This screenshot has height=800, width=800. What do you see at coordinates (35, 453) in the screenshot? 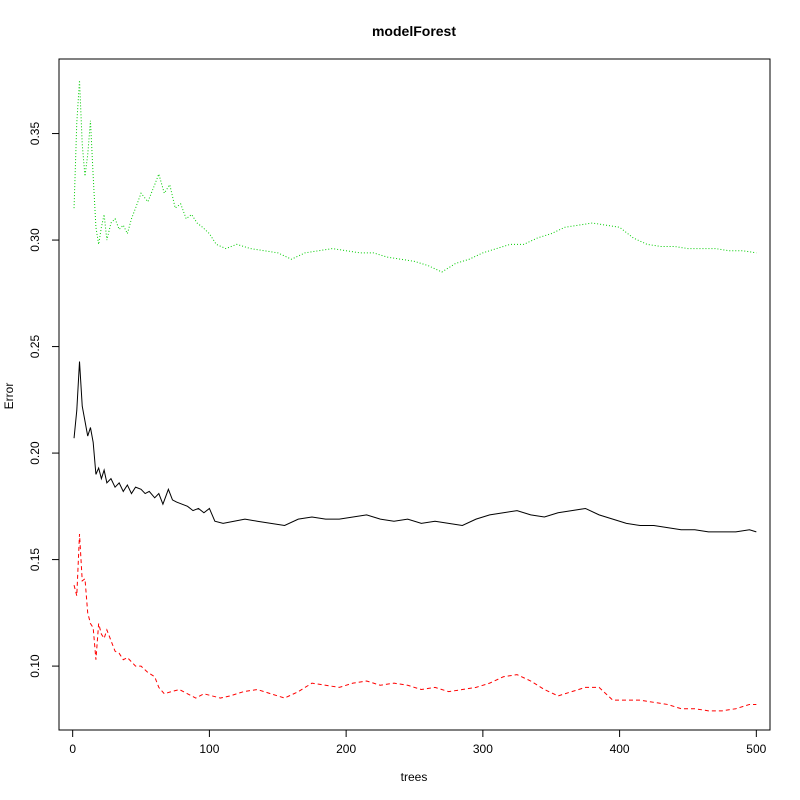
I see `y-tick-label: 0.20` at bounding box center [35, 453].